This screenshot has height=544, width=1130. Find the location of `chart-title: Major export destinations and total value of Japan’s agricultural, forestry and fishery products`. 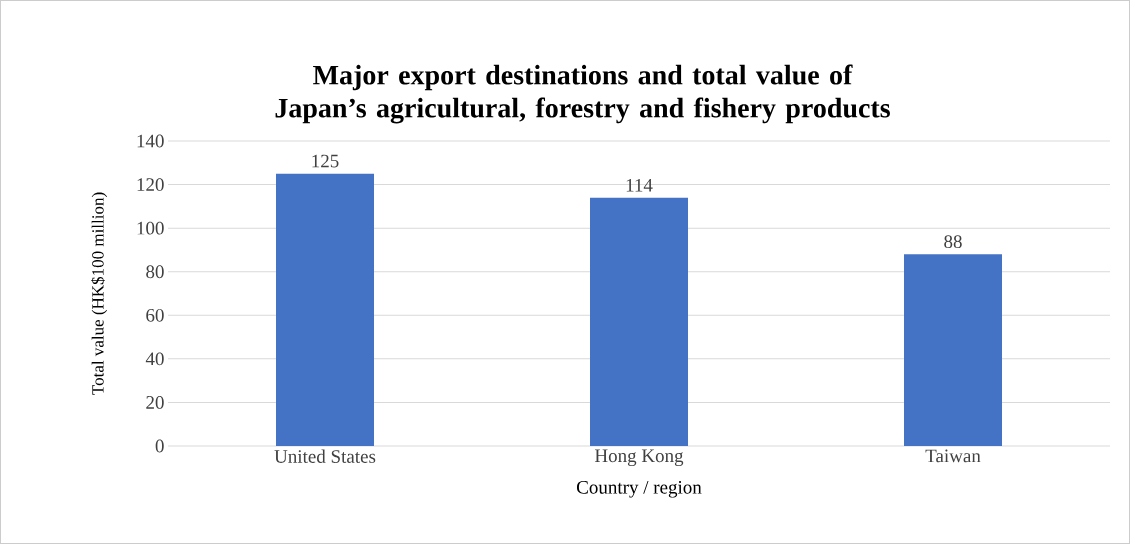

chart-title: Major export destinations and total value of Japan’s agricultural, forestry and fishery products is located at coordinates (582, 94).